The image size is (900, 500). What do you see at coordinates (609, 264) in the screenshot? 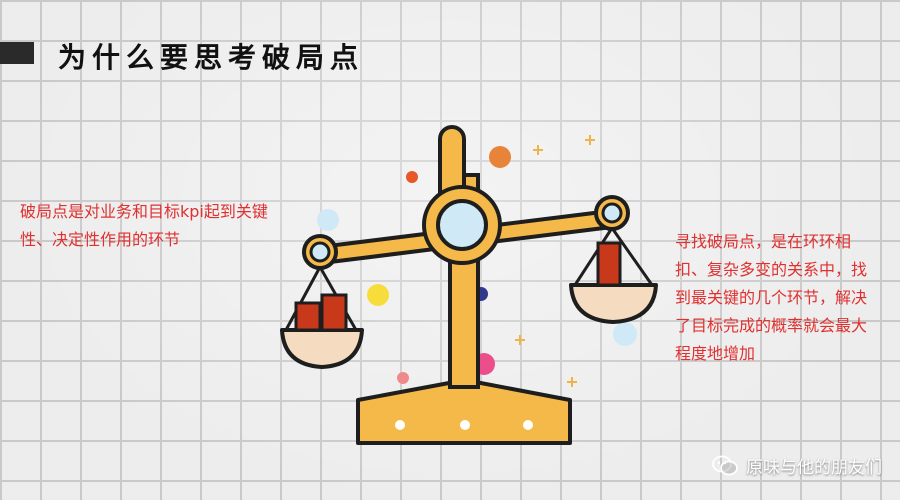
I see `right-weight-block` at bounding box center [609, 264].